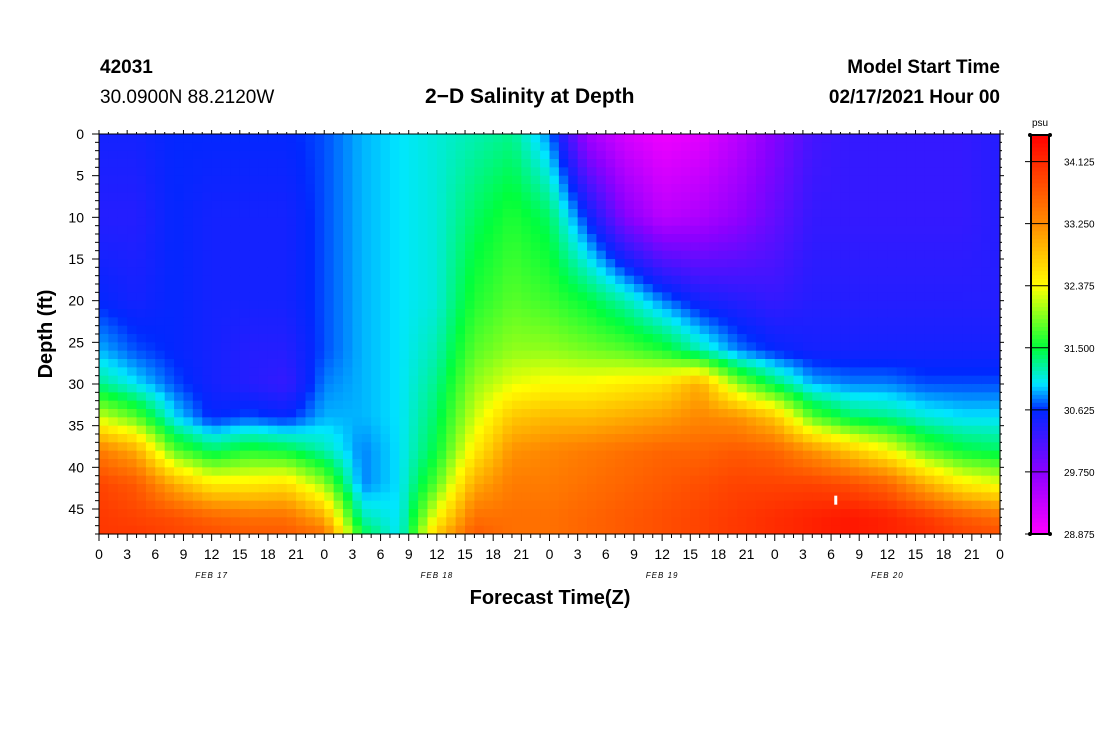  Describe the element at coordinates (914, 97) in the screenshot. I see `model-start-value: 02/17/2021 Hour 00` at that location.